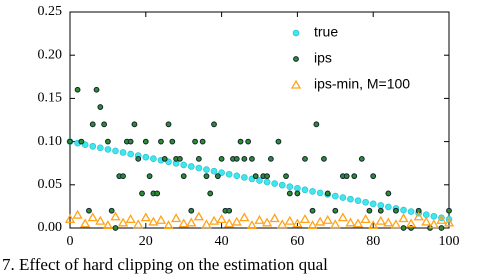 The height and width of the screenshot is (274, 486). I want to click on legend-label: ips-min, M=100, so click(362, 84).